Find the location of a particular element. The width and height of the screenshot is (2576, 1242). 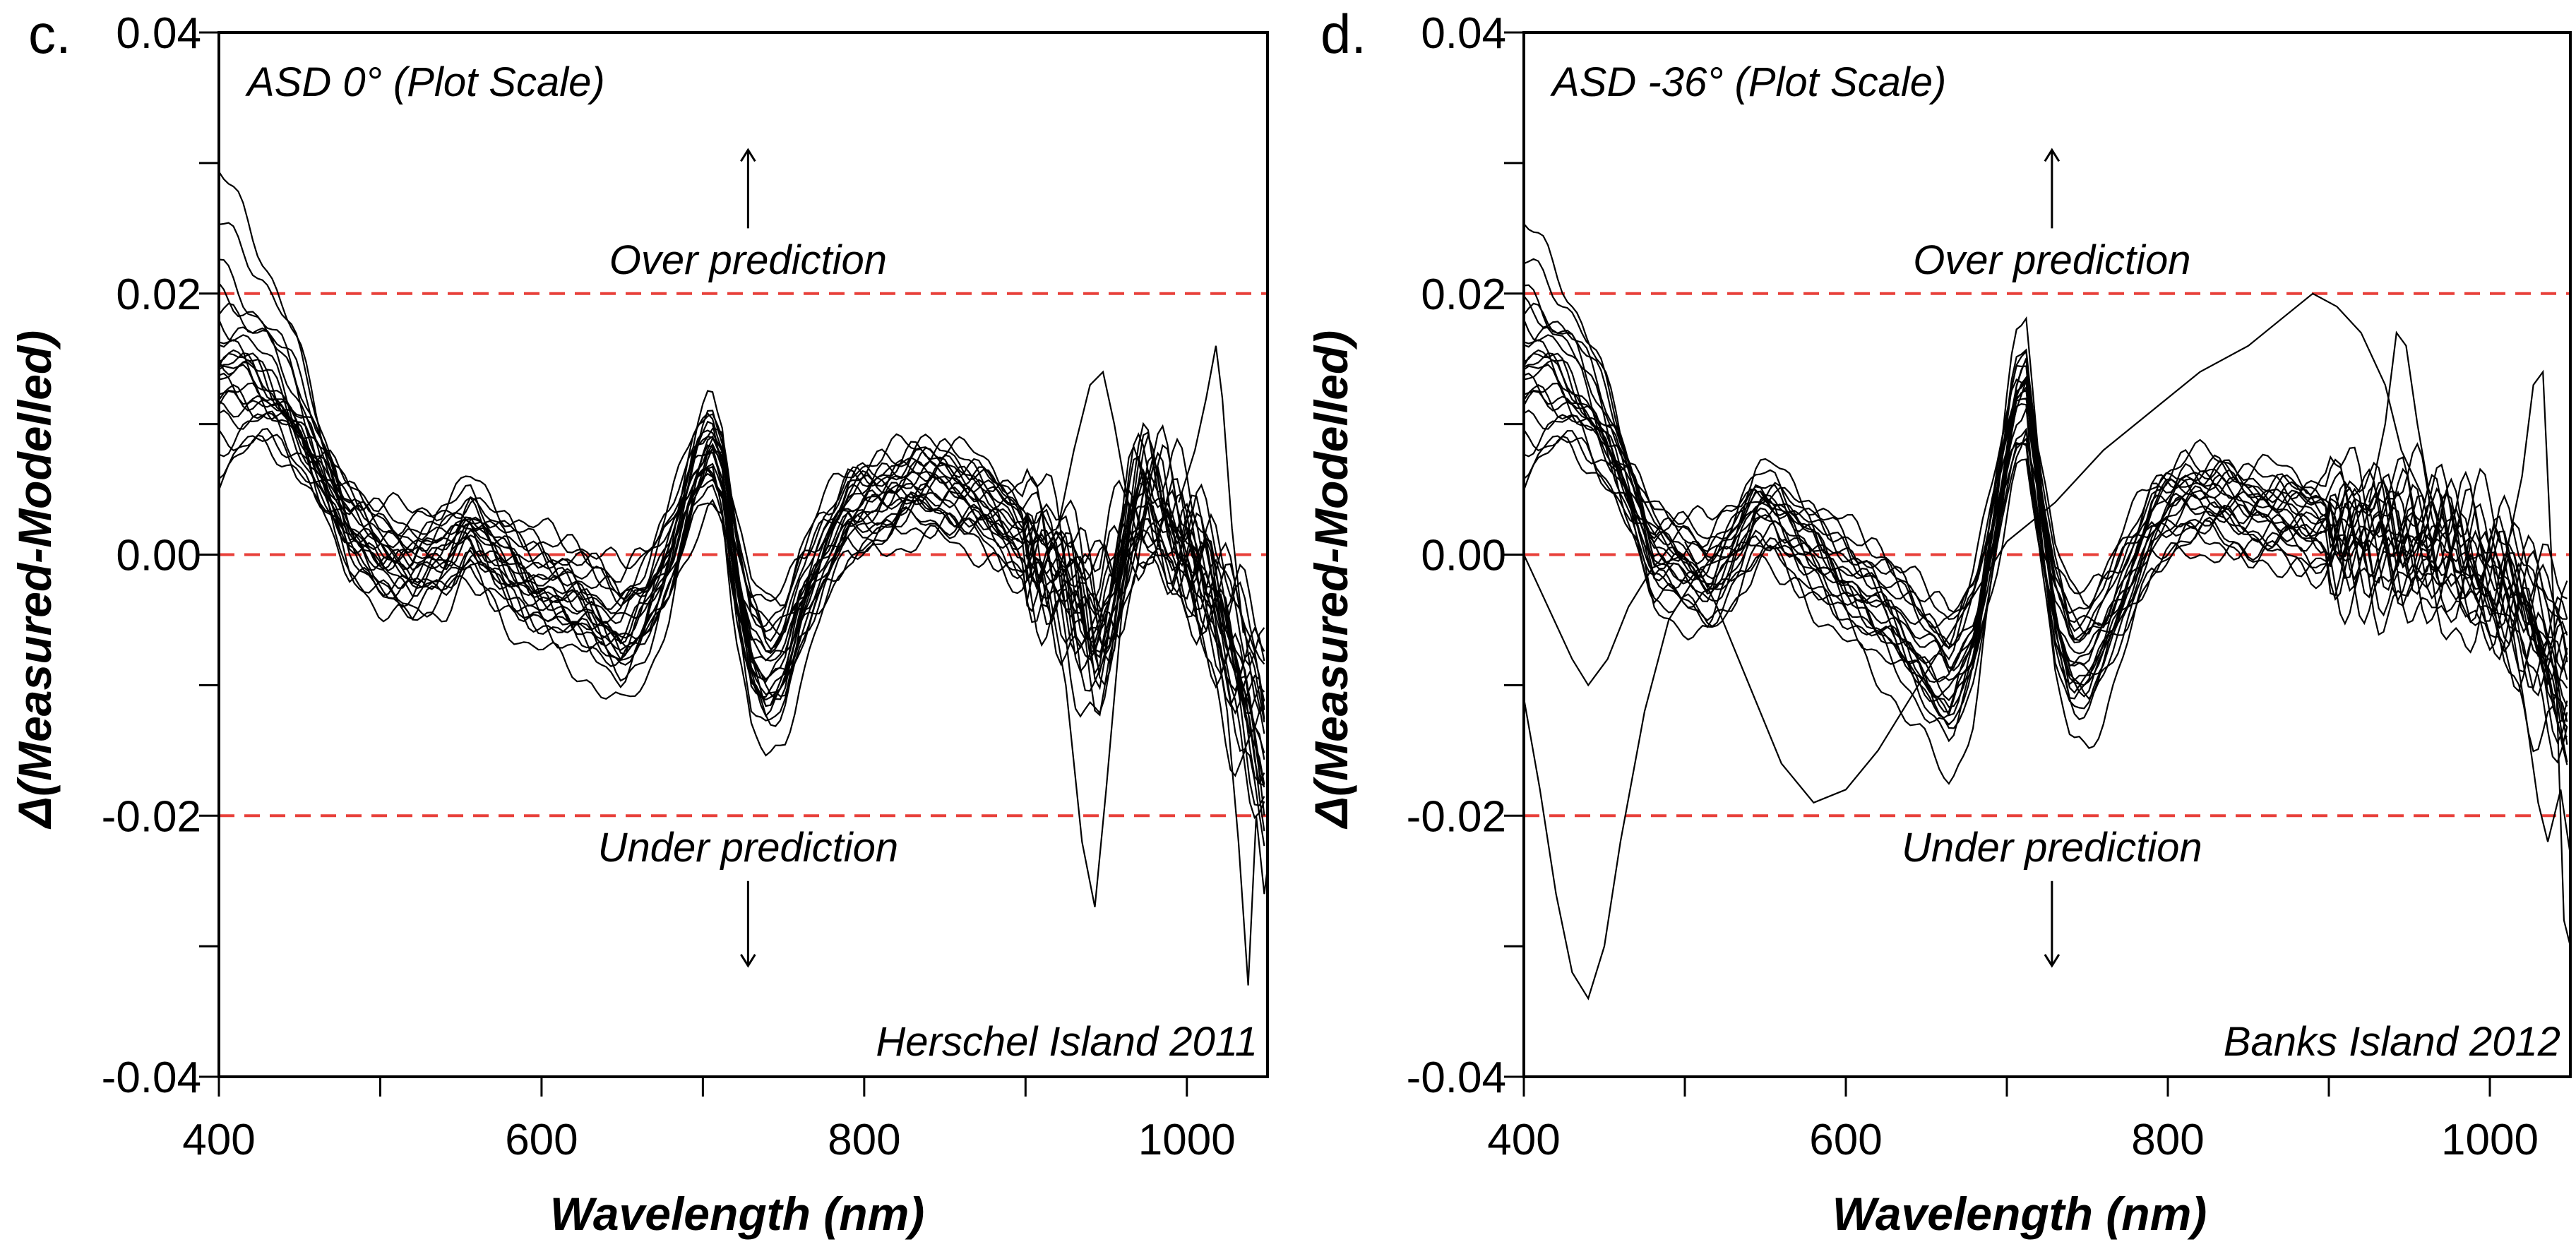

series-line-s18 is located at coordinates (741, 546).